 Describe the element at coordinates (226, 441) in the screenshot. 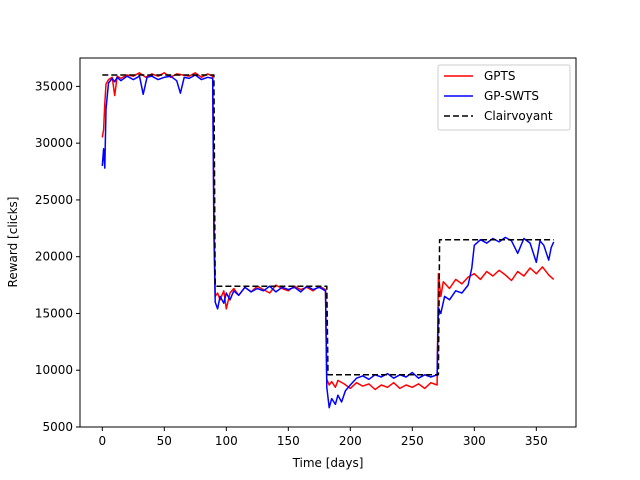

I see `x-tick-label: 100` at that location.